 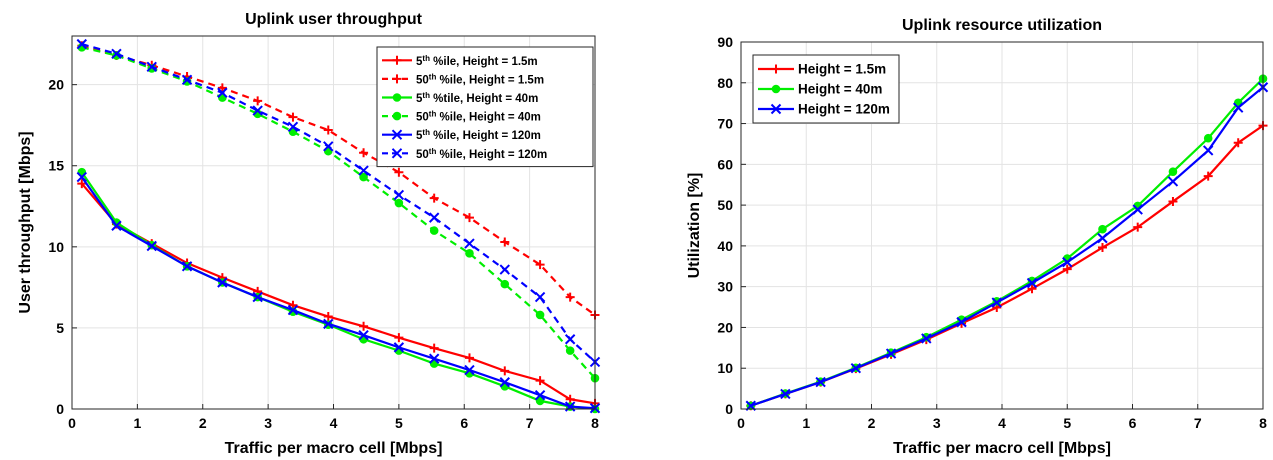 What do you see at coordinates (1133, 423) in the screenshot?
I see `x-tick-label: 6` at bounding box center [1133, 423].